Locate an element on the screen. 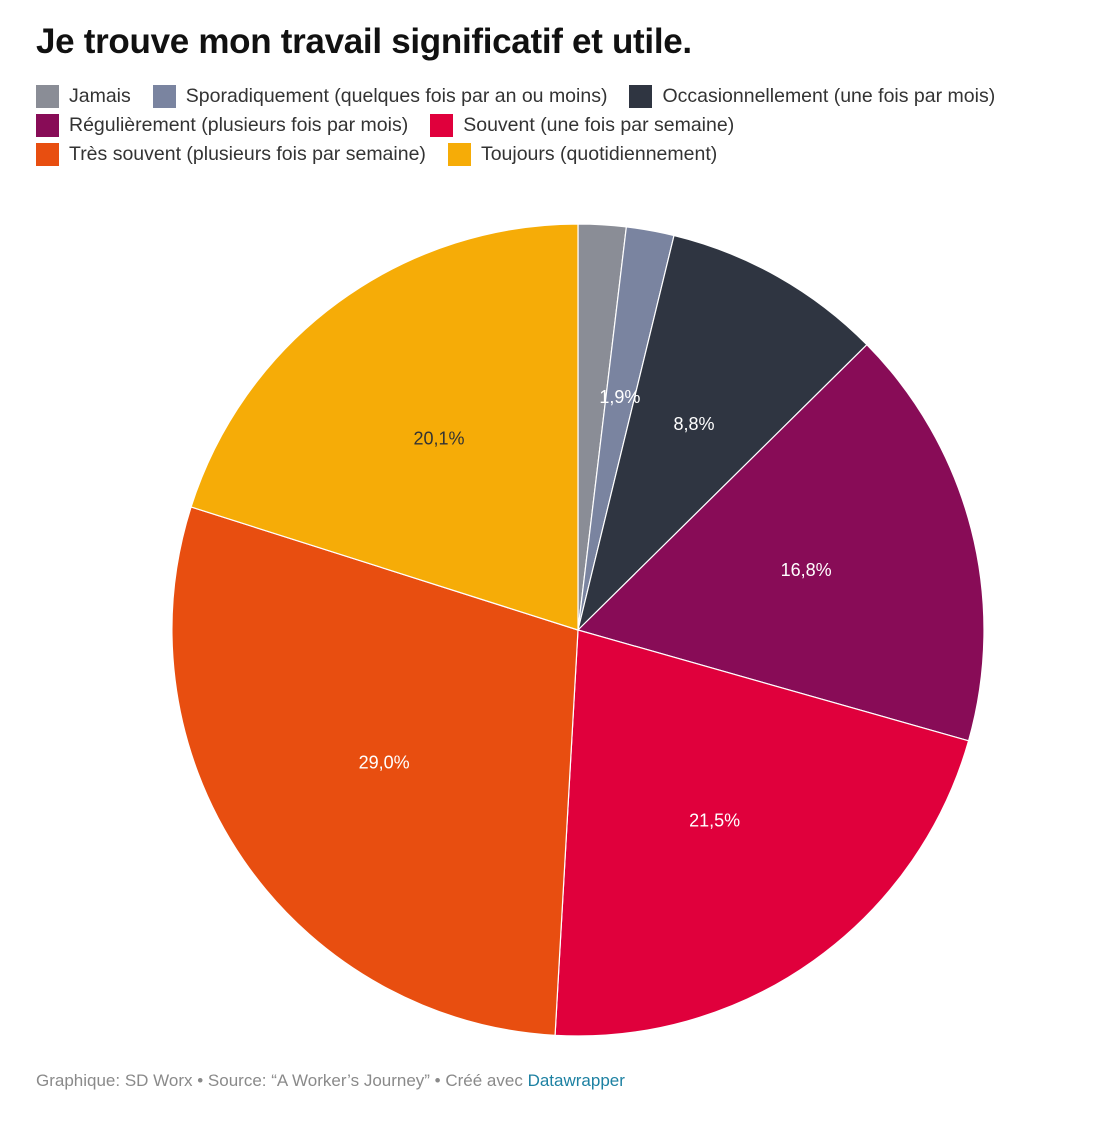  pie-value-label: 16,8% is located at coordinates (806, 570).